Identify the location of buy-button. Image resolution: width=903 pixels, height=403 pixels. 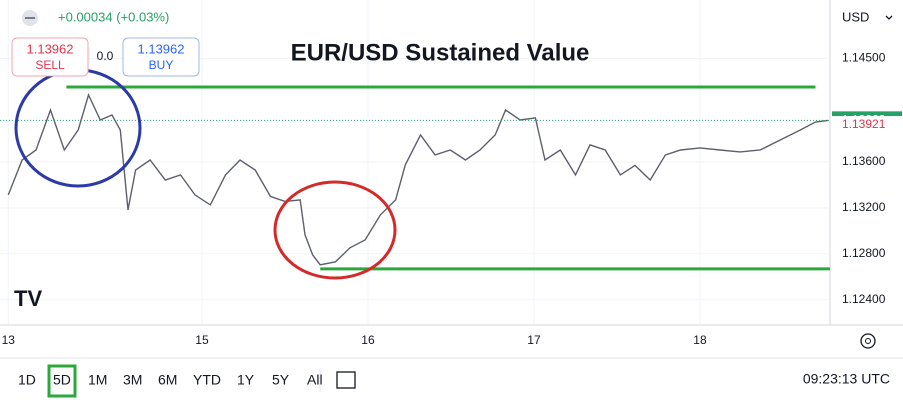
(161, 57).